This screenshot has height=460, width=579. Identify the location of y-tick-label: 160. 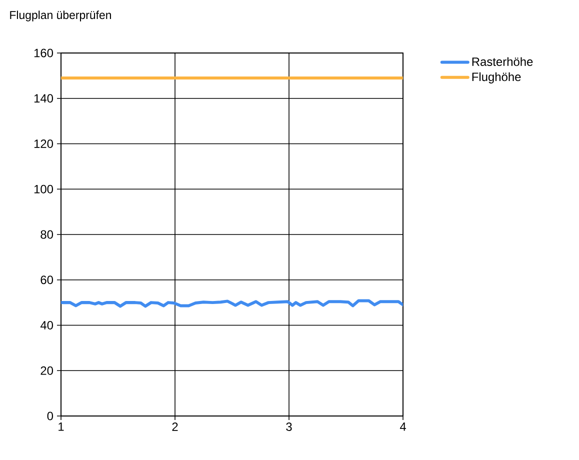
(44, 53).